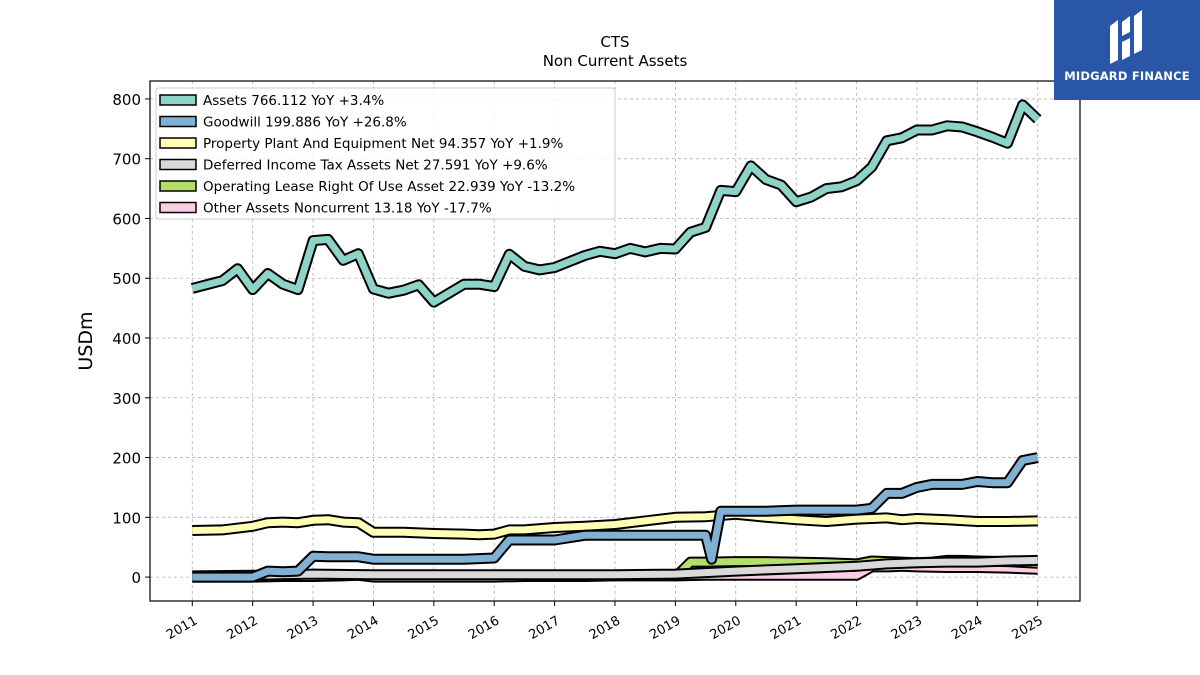 The height and width of the screenshot is (675, 1200). I want to click on y-tick-label: 600, so click(126, 219).